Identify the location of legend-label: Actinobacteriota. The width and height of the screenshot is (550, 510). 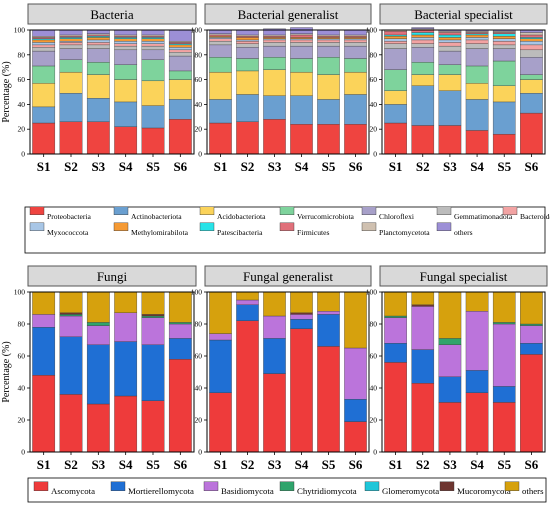
(156, 216).